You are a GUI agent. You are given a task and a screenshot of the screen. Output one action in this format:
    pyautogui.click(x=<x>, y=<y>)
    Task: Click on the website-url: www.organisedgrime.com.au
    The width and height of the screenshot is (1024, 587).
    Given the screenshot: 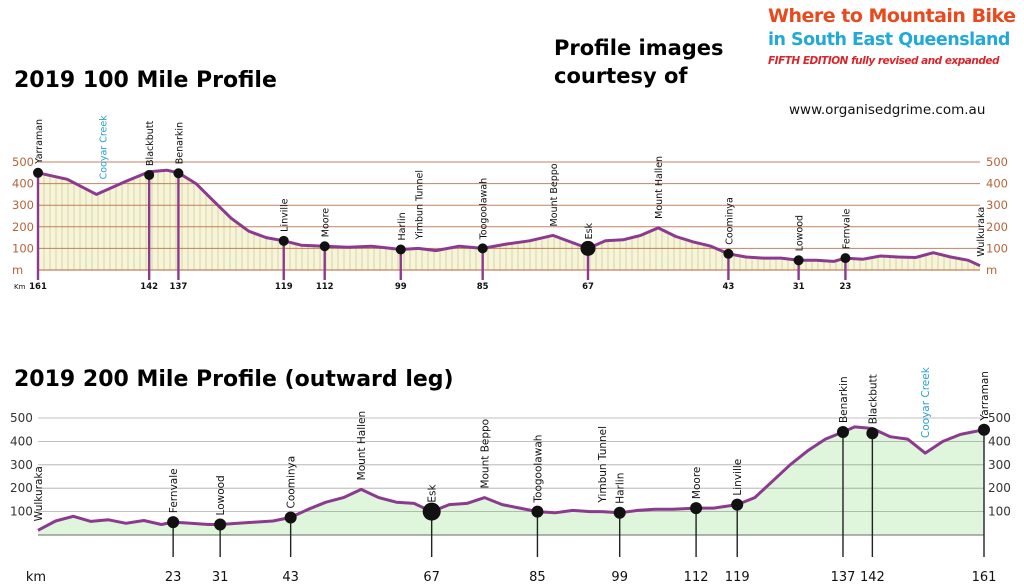 What is the action you would take?
    pyautogui.click(x=887, y=110)
    